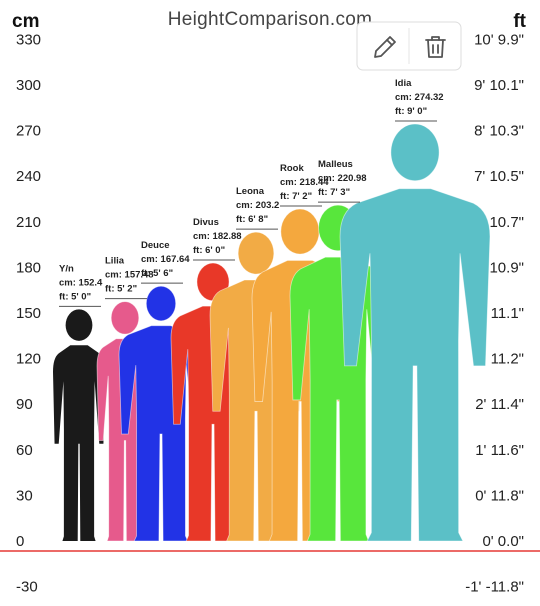 The image size is (540, 606). Describe the element at coordinates (28, 39) in the screenshot. I see `y-tick-cm: 330` at that location.